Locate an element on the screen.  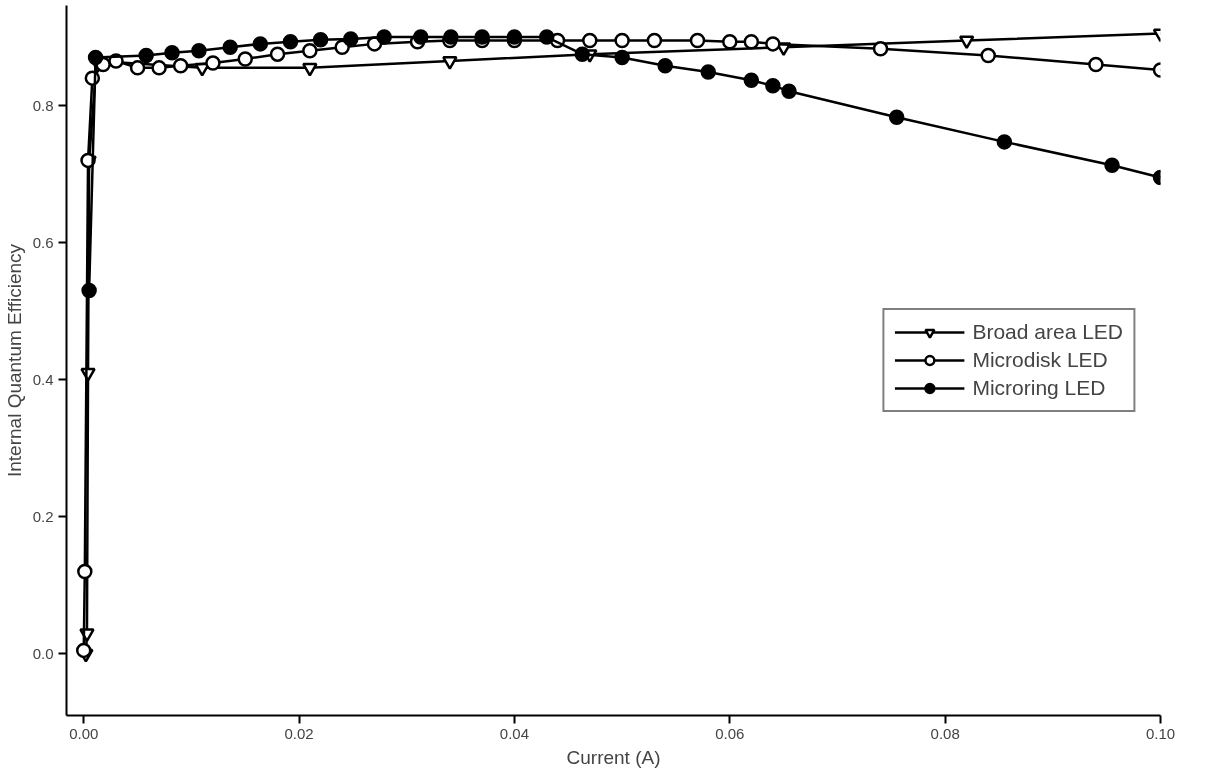
x-tick-label: 0.08 is located at coordinates (945, 733).